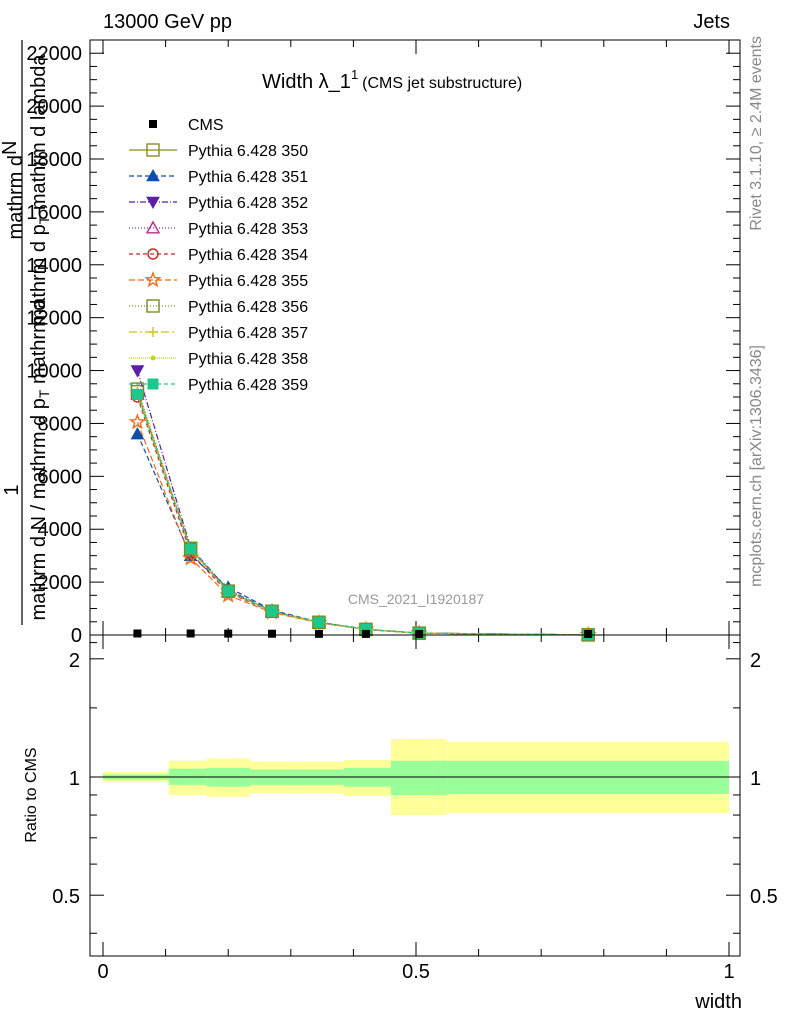  What do you see at coordinates (54, 213) in the screenshot?
I see `main-ytick-label: 16000` at bounding box center [54, 213].